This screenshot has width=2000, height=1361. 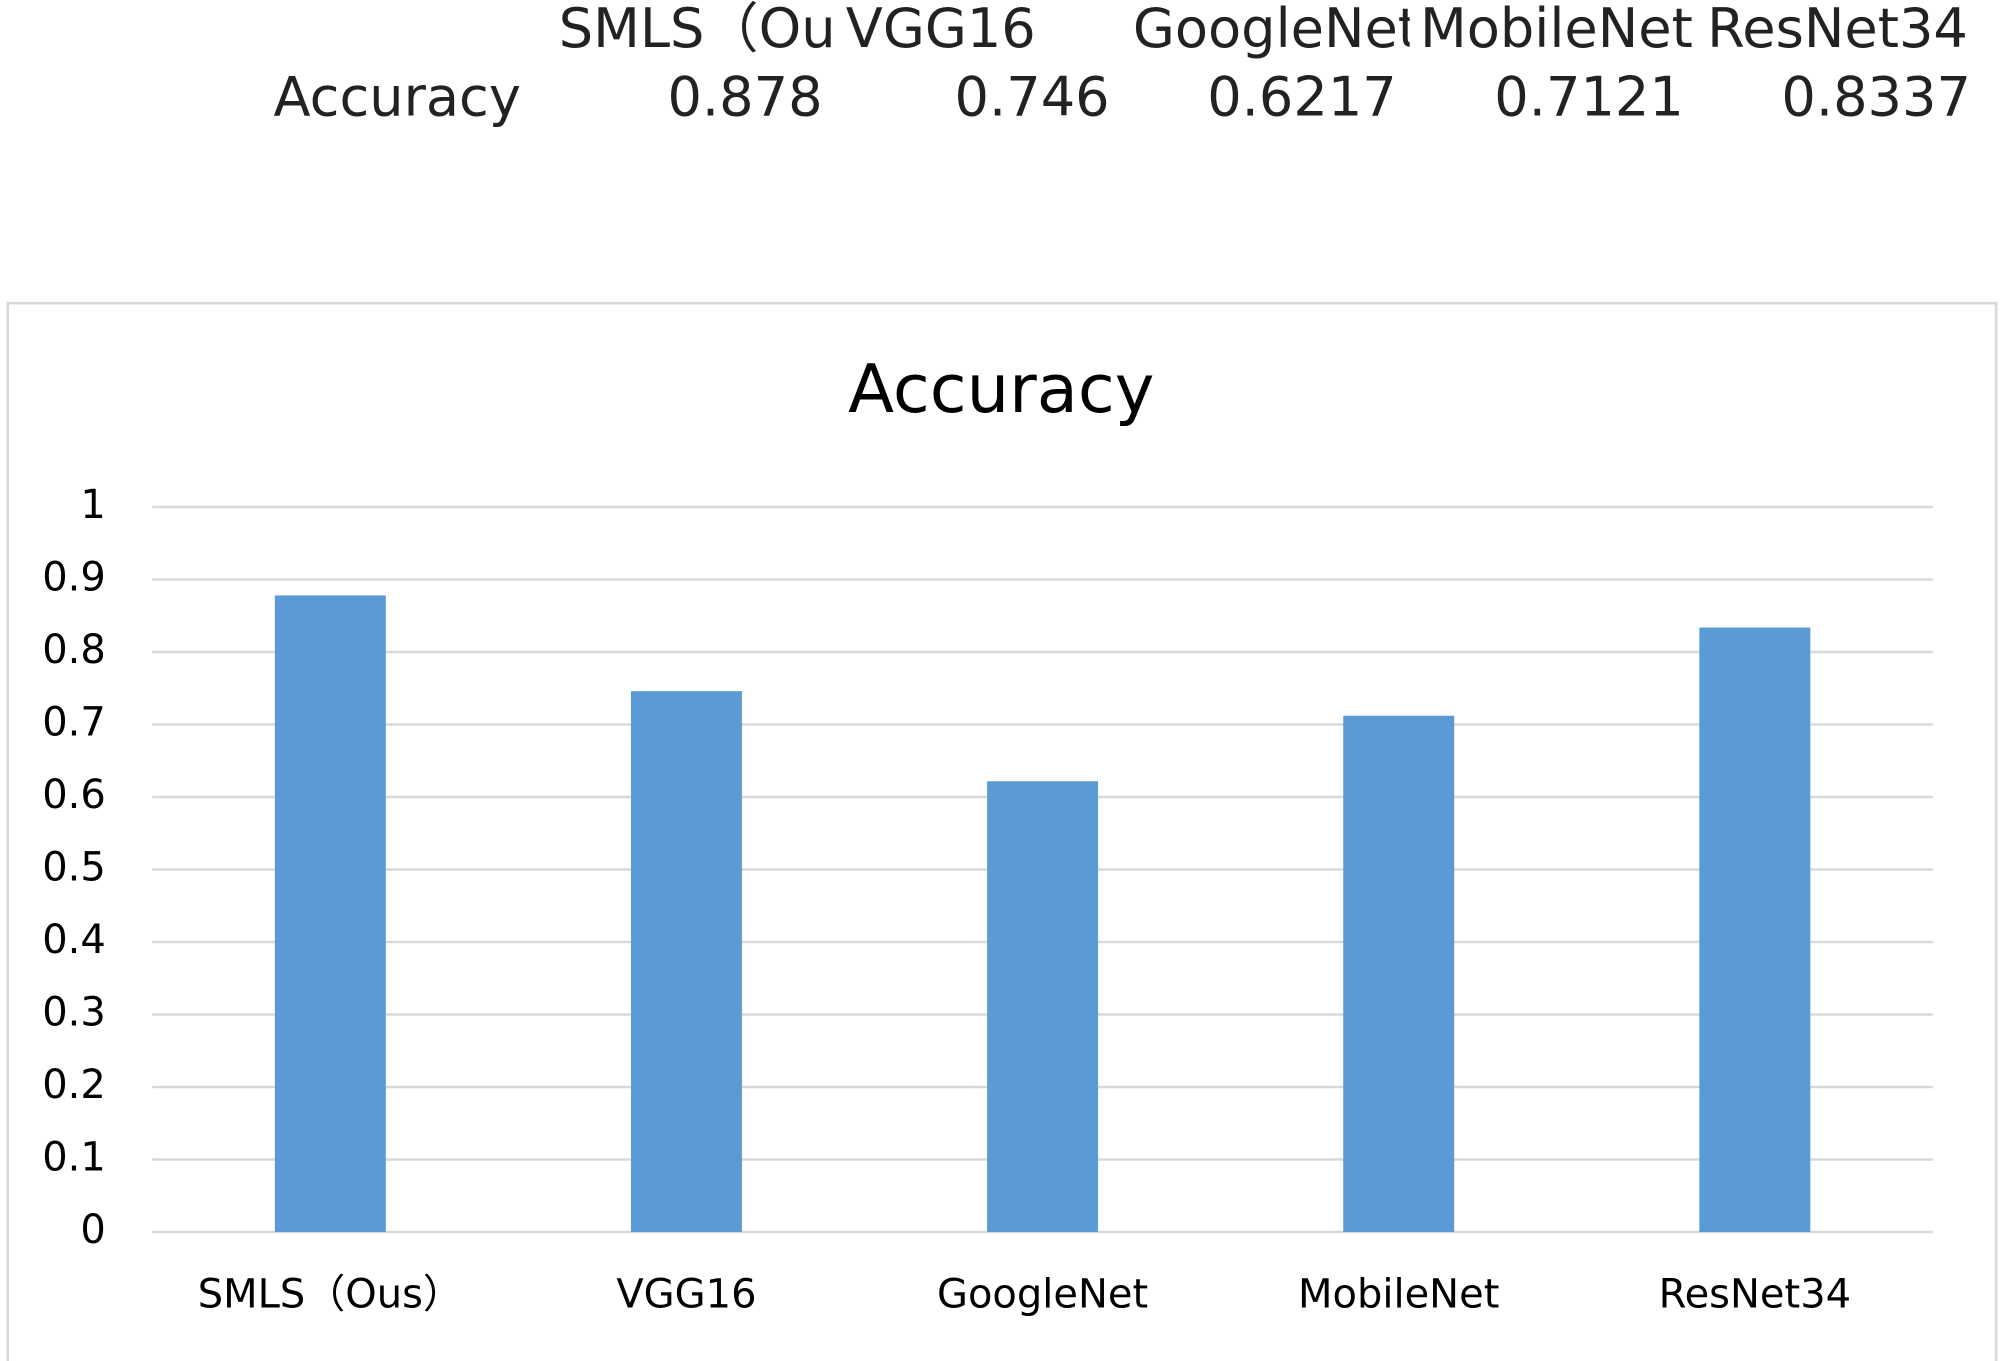 I want to click on x-tick-label: VGG16, so click(x=686, y=1295).